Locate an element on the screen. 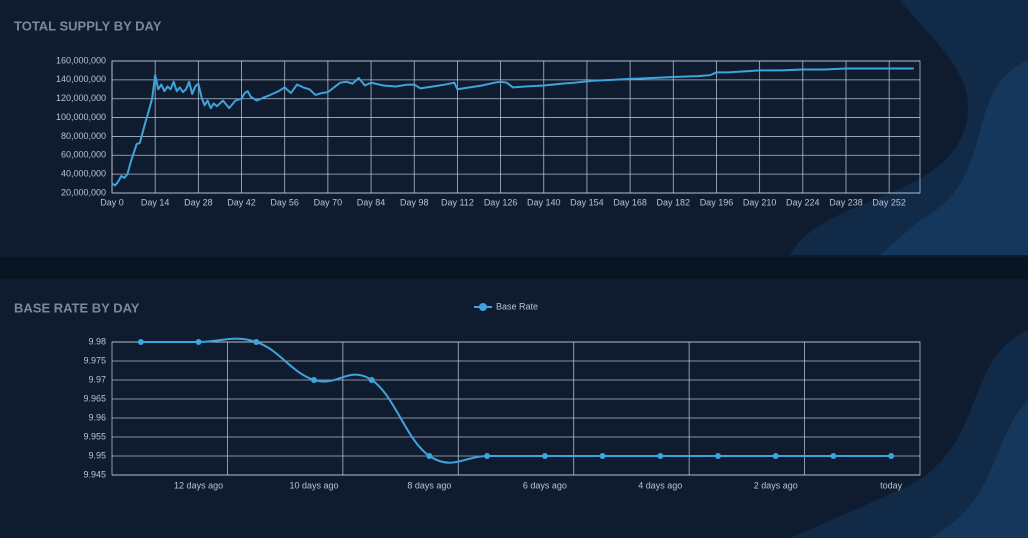 Image resolution: width=1028 pixels, height=538 pixels. y-tick-label: 9.955 is located at coordinates (94, 436).